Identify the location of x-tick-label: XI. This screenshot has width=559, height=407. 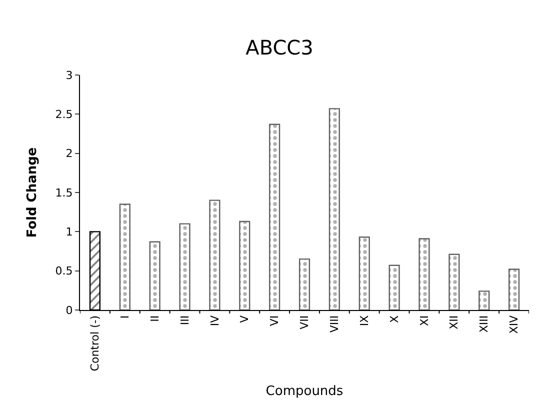
(424, 320).